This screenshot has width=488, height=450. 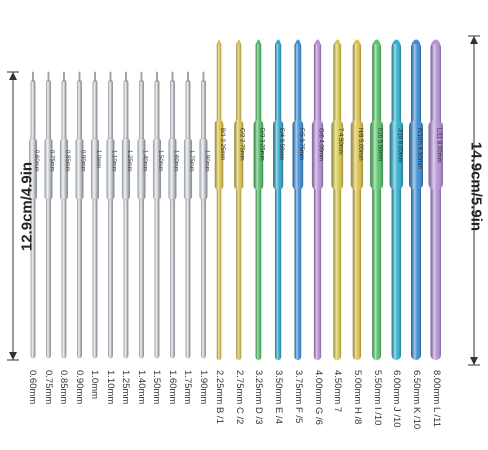 What do you see at coordinates (340, 141) in the screenshot?
I see `hook-engraving: 7 4.50mm` at bounding box center [340, 141].